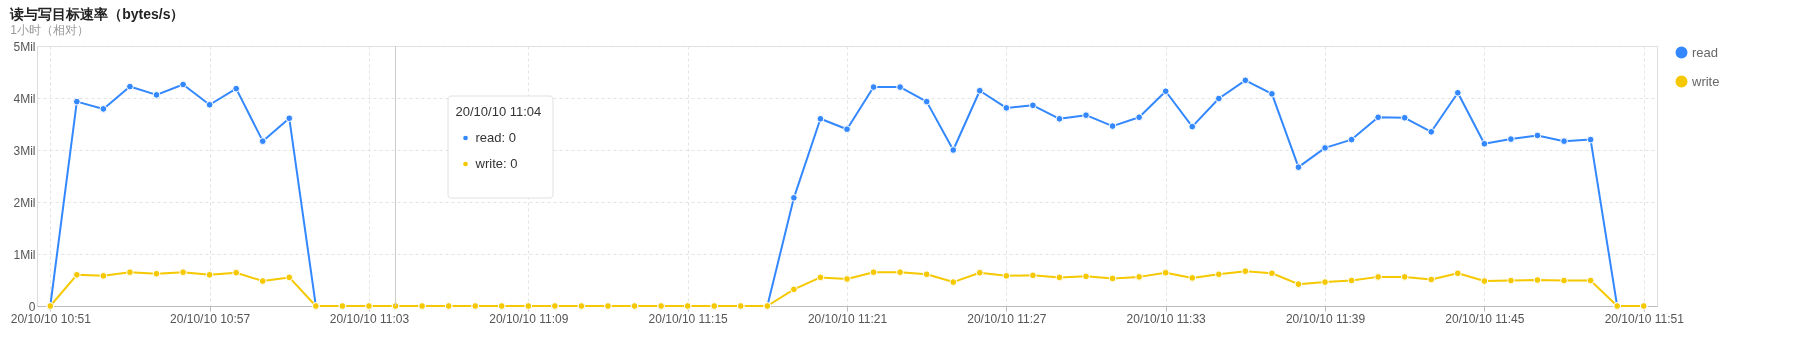  Describe the element at coordinates (24, 254) in the screenshot. I see `y-tick-label: 1Mil` at that location.